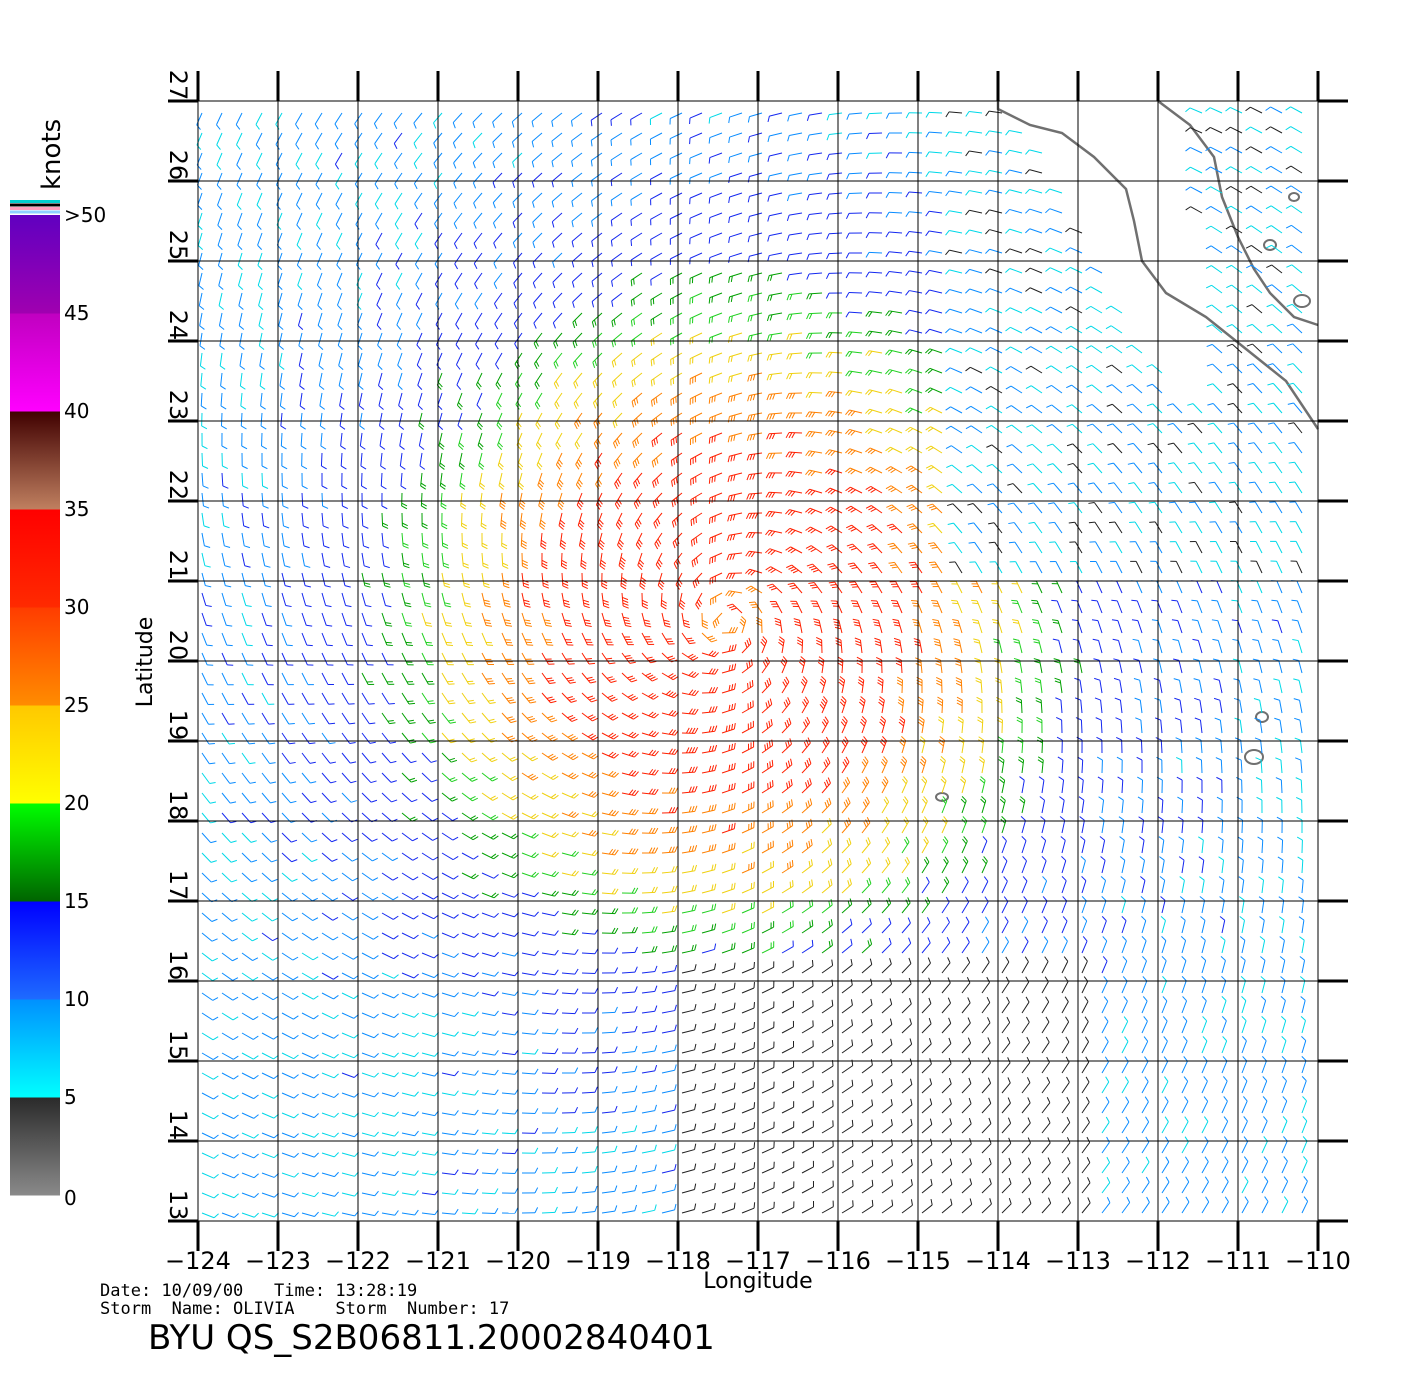  I want to click on colorbar-cap, so click(35, 212).